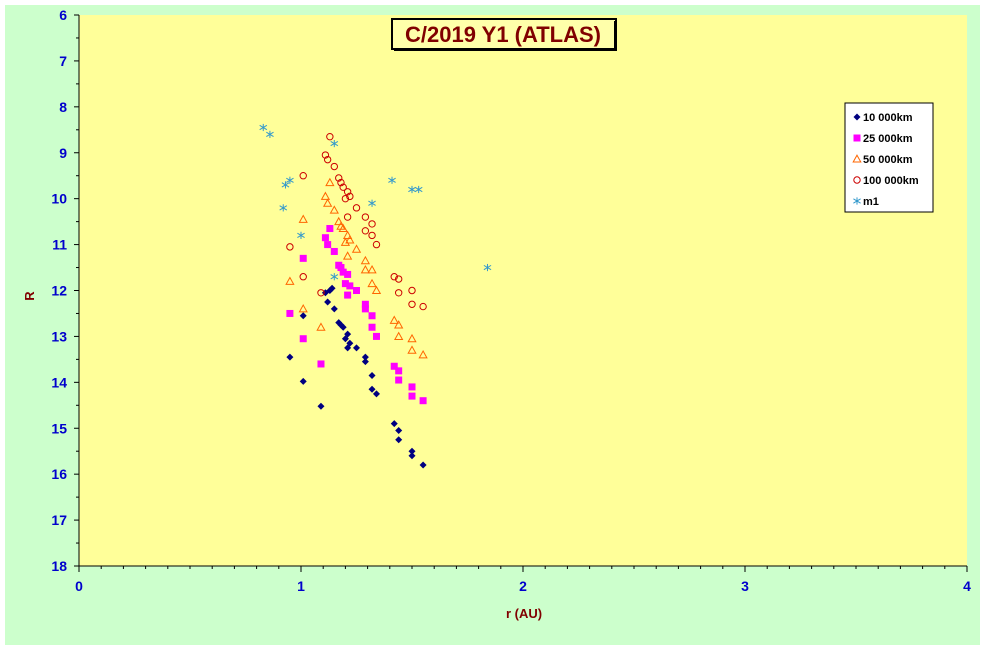 The width and height of the screenshot is (985, 650). I want to click on legend-label: 100 000km, so click(891, 181).